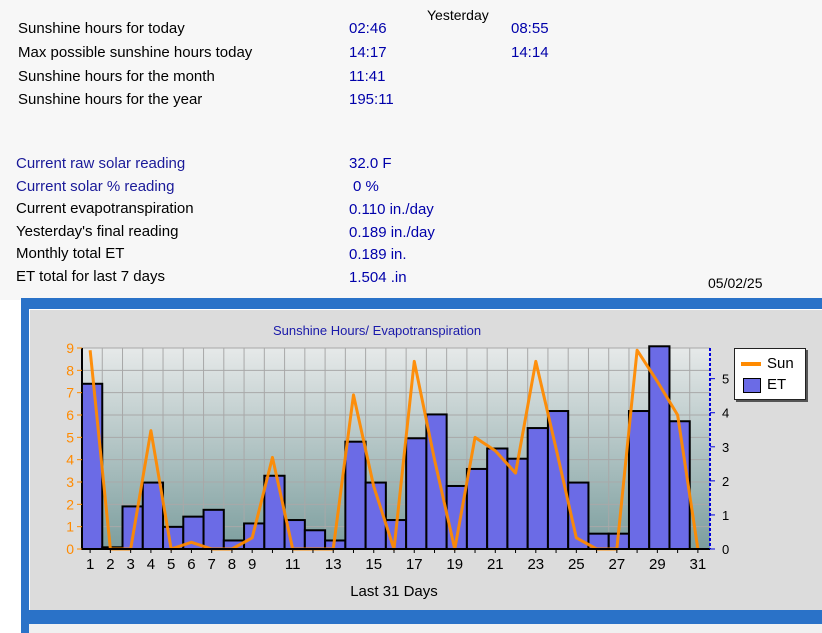 The image size is (822, 633). I want to click on x-tick-label: 1, so click(90, 564).